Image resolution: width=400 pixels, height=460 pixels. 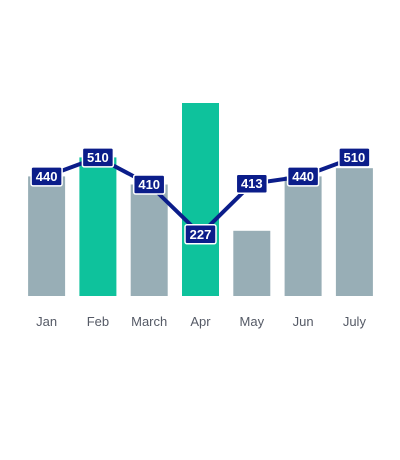 I want to click on data-label-may: 413, so click(x=252, y=183).